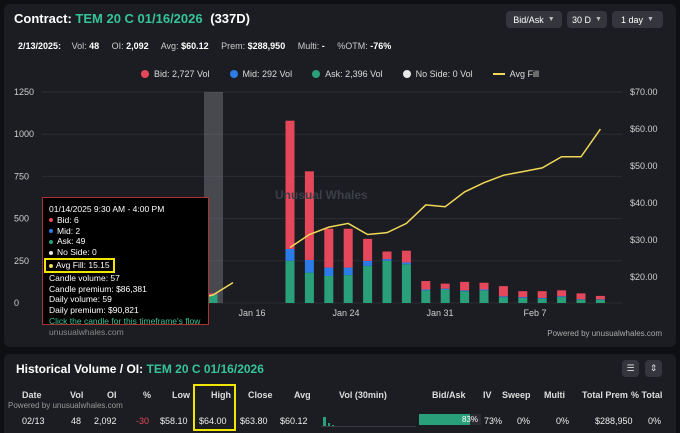 The width and height of the screenshot is (680, 433). I want to click on avg-fill-highlight: Avg Fill: 15.15, so click(79, 265).